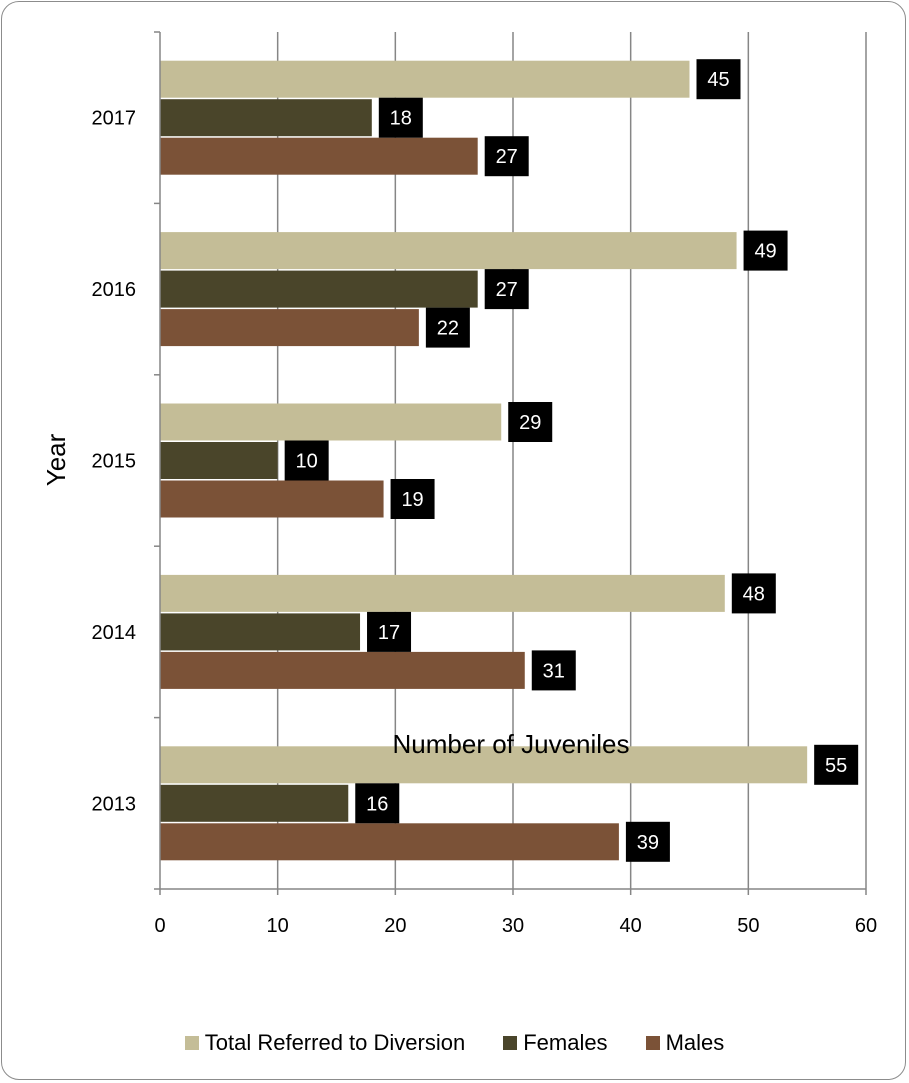 The height and width of the screenshot is (1083, 909). Describe the element at coordinates (395, 926) in the screenshot. I see `x-tick-label: 20` at that location.